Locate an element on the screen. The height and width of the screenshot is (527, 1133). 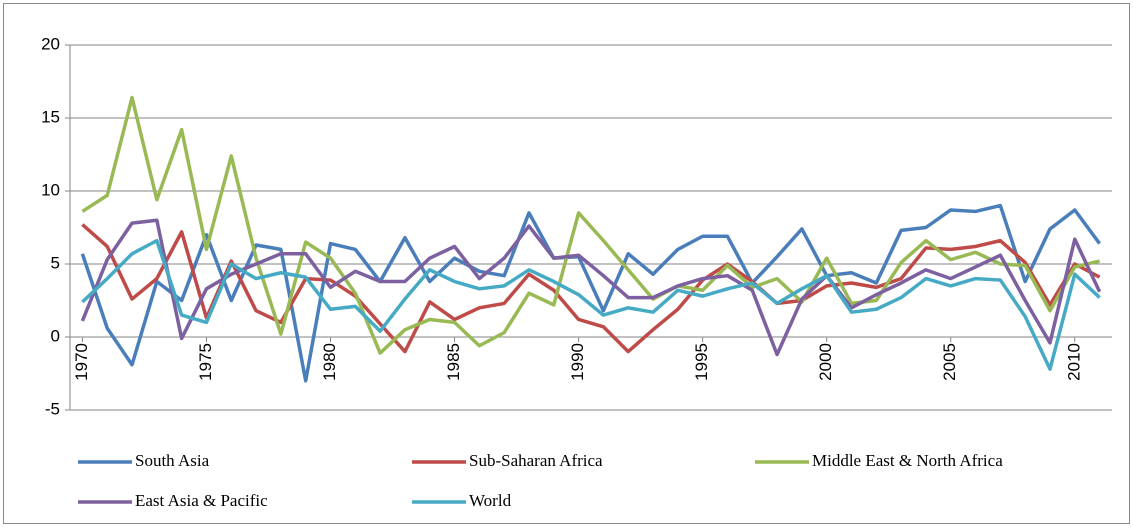
y-tick-label: 0 is located at coordinates (55, 335).